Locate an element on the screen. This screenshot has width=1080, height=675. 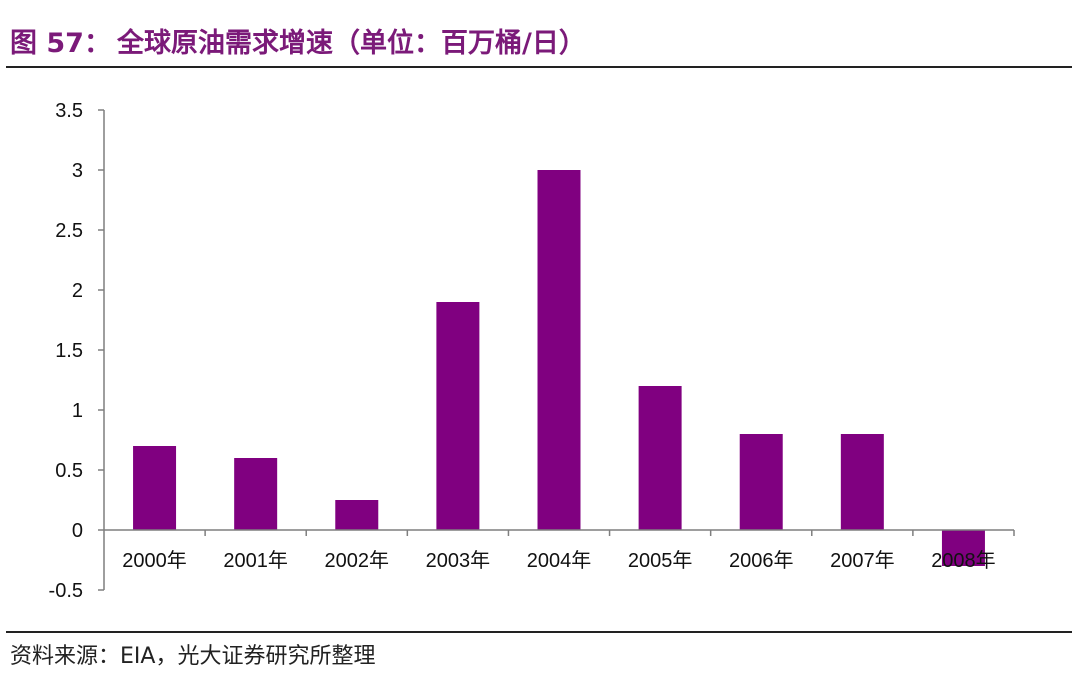
x-tick-label: 2004年 is located at coordinates (559, 560).